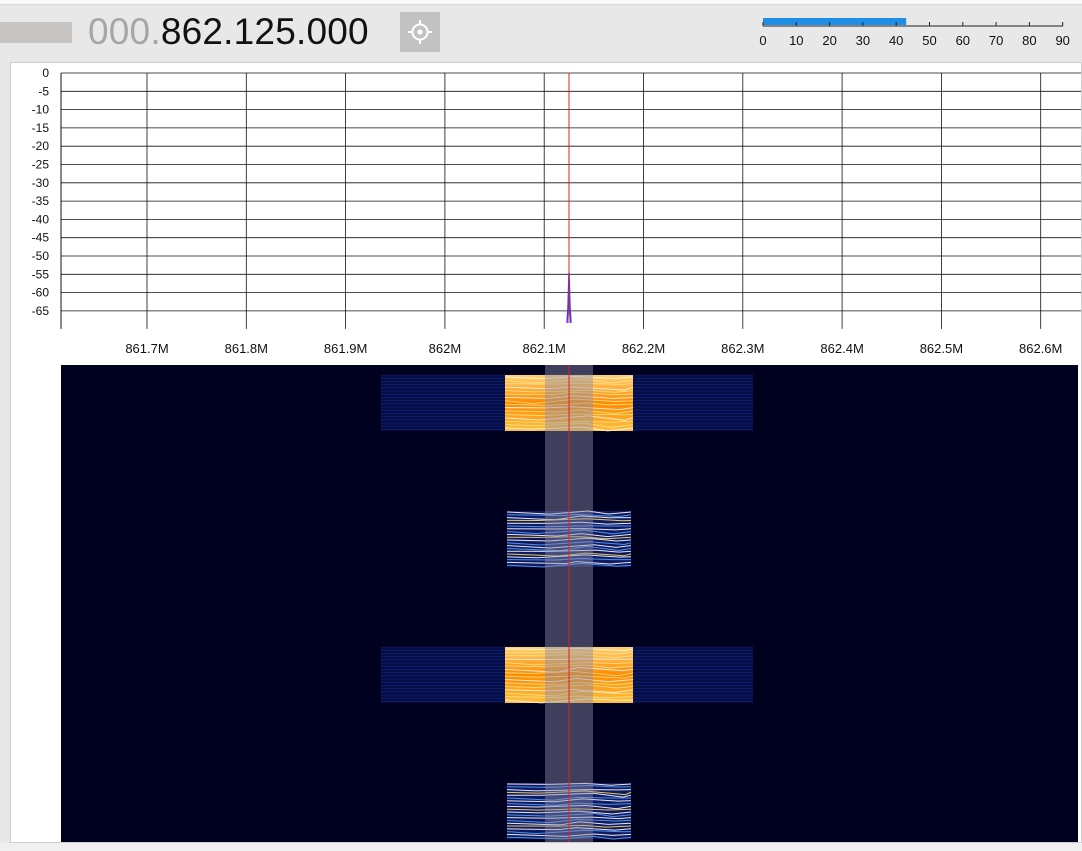 Image resolution: width=1082 pixels, height=851 pixels. I want to click on signal-meter-bar, so click(835, 21).